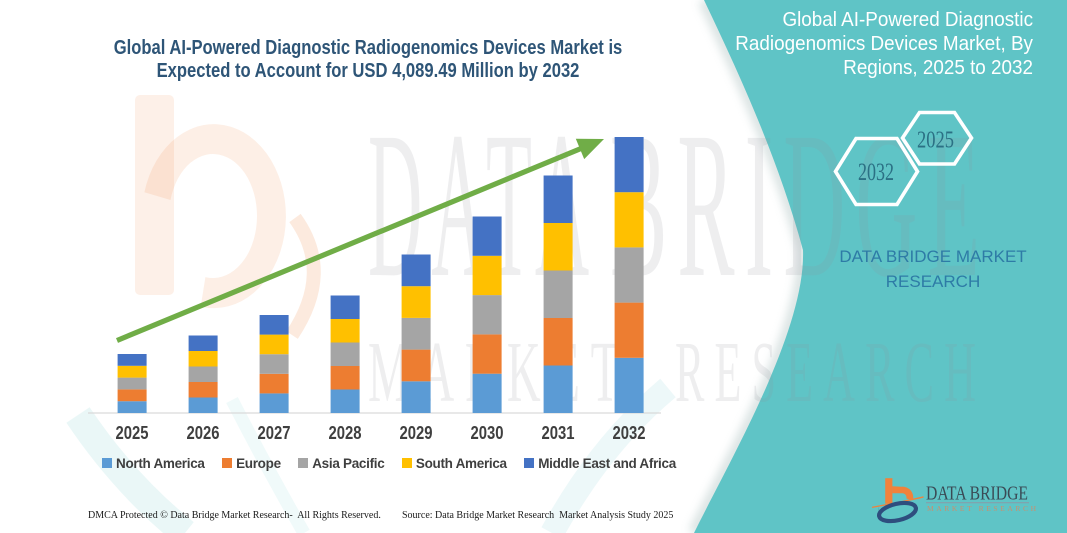 Image resolution: width=1067 pixels, height=533 pixels. Describe the element at coordinates (558, 432) in the screenshot. I see `svg-text: 2031` at that location.